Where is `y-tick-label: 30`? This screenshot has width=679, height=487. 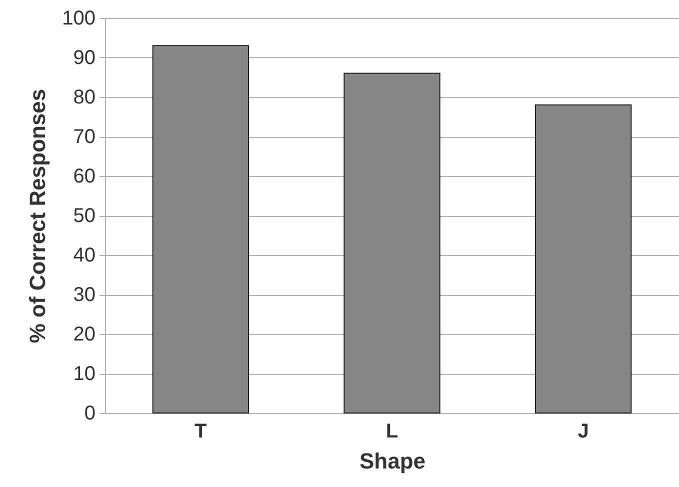
y-tick-label: 30 is located at coordinates (84, 295).